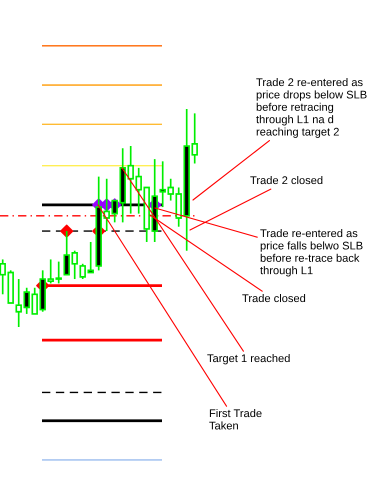 This screenshot has width=372, height=477. I want to click on text: First Trade Taken, so click(235, 419).